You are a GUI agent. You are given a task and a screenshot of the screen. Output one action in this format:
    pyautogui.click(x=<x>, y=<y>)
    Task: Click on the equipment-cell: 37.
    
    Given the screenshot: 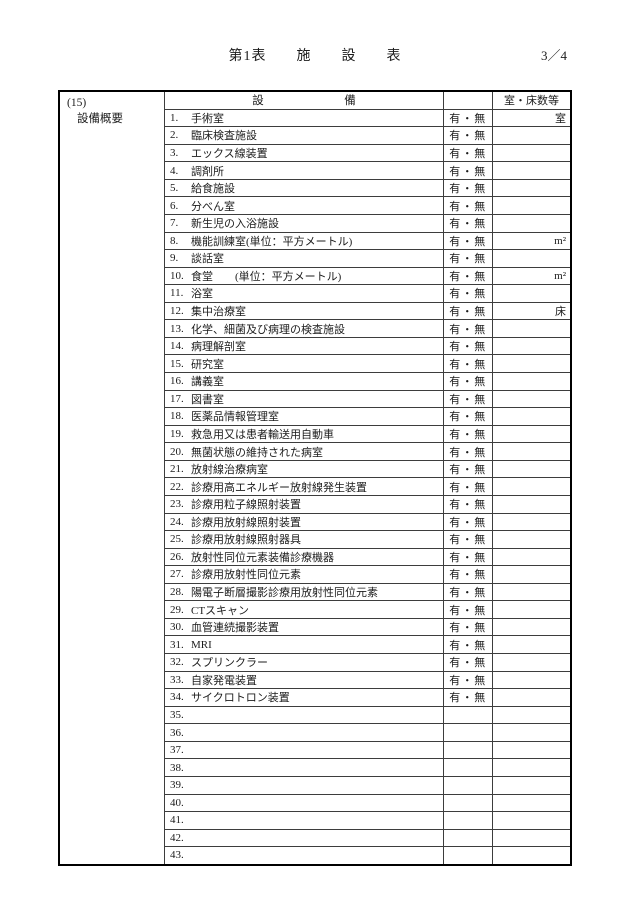 What is the action you would take?
    pyautogui.click(x=304, y=750)
    